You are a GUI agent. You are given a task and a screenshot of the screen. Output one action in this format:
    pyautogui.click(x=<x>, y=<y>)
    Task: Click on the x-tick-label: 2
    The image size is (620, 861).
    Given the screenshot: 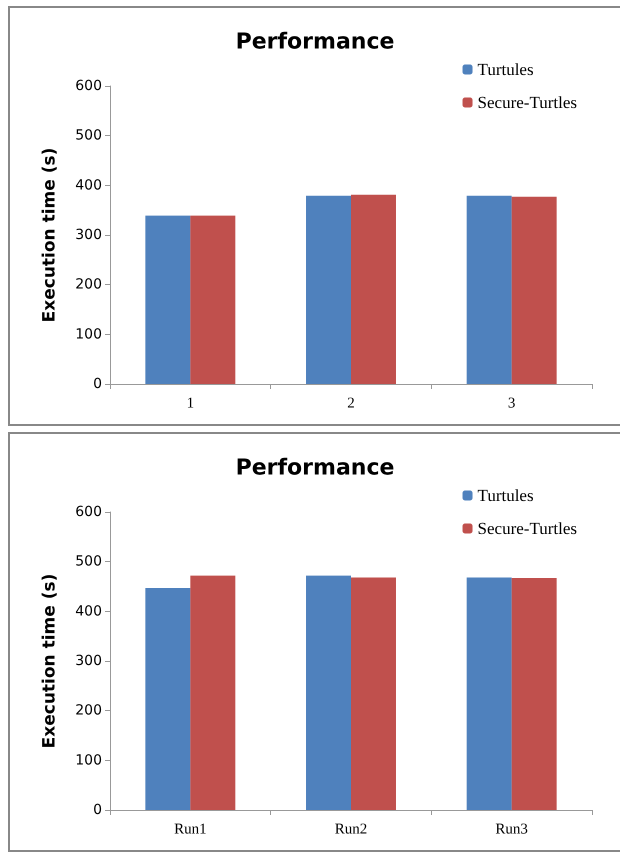 What is the action you would take?
    pyautogui.click(x=351, y=404)
    